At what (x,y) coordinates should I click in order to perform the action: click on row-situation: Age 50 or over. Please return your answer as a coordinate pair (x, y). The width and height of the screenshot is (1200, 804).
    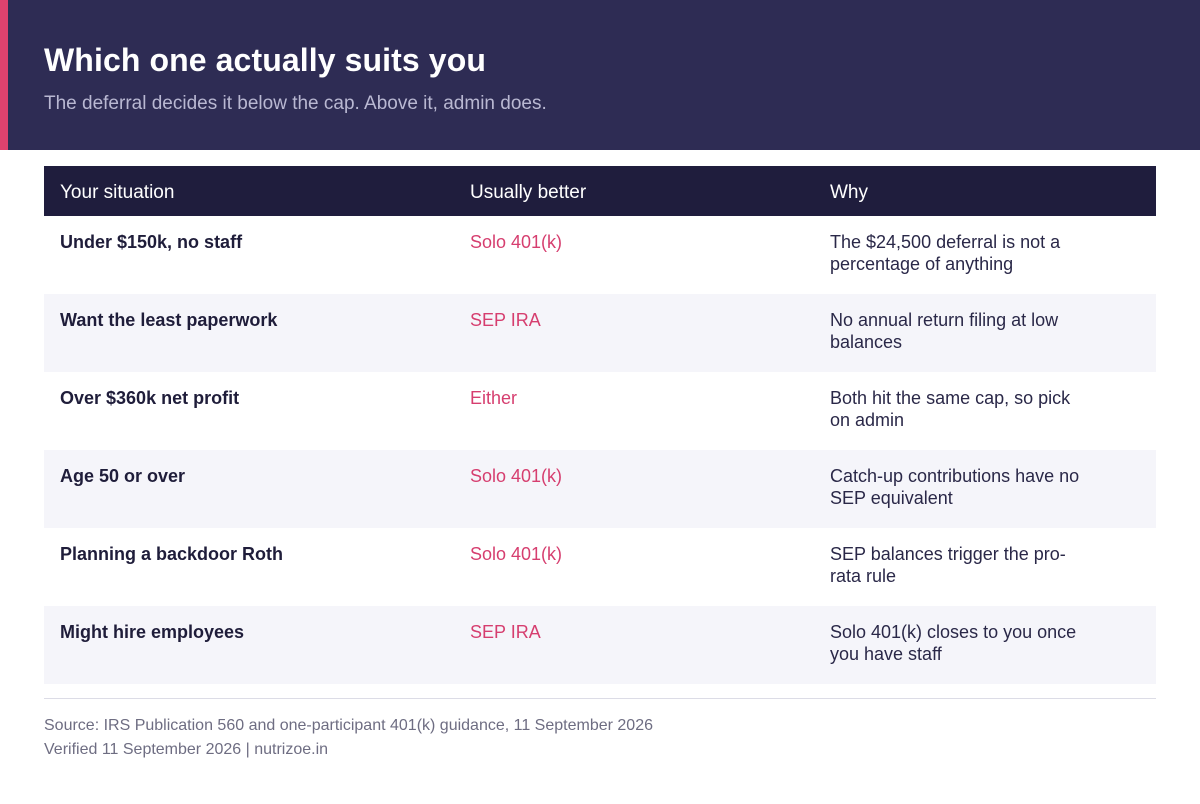
    Looking at the image, I should click on (123, 476).